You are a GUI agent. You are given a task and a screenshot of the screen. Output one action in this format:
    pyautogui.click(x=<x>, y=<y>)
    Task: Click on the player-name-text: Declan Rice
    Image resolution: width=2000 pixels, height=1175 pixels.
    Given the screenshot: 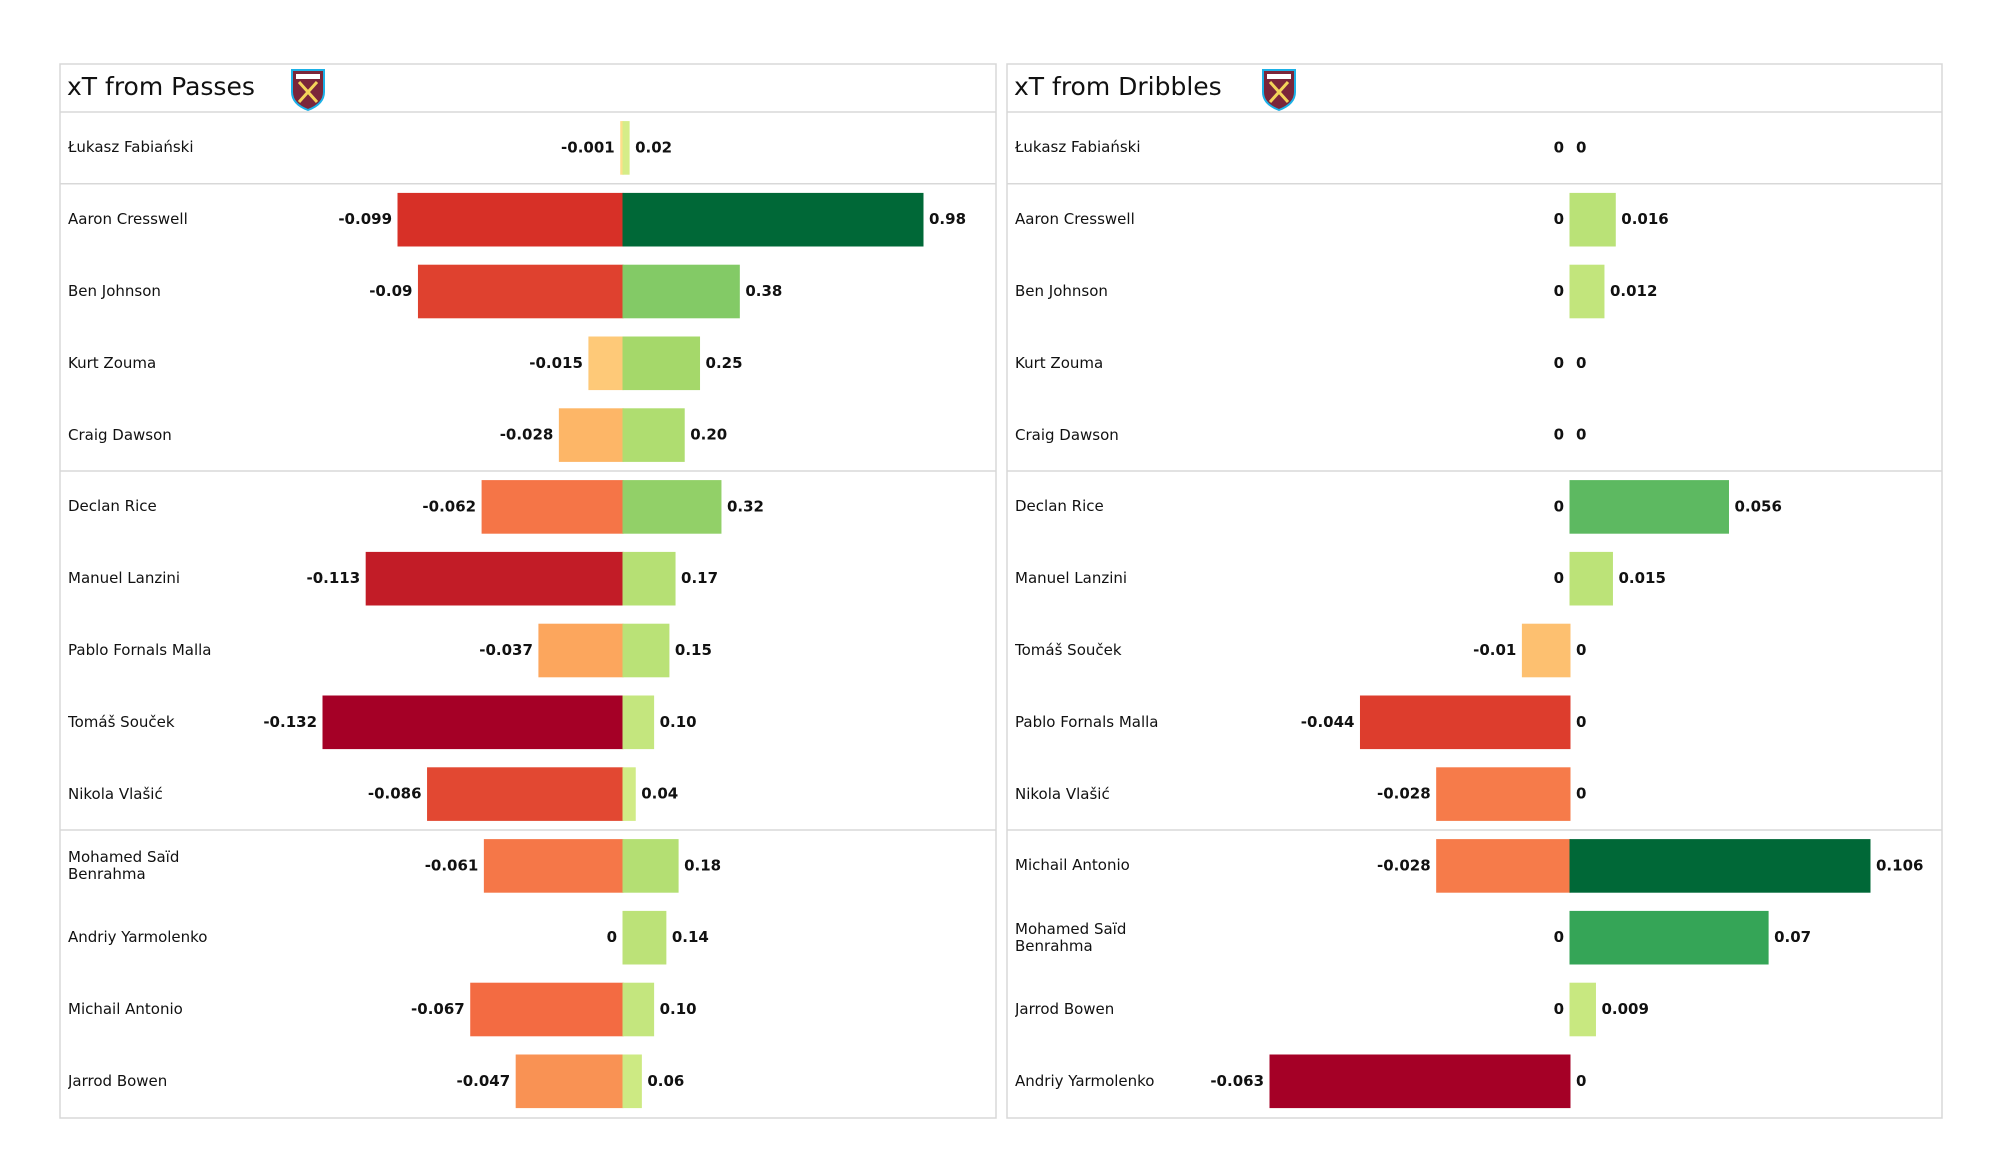 What is the action you would take?
    pyautogui.click(x=1059, y=506)
    